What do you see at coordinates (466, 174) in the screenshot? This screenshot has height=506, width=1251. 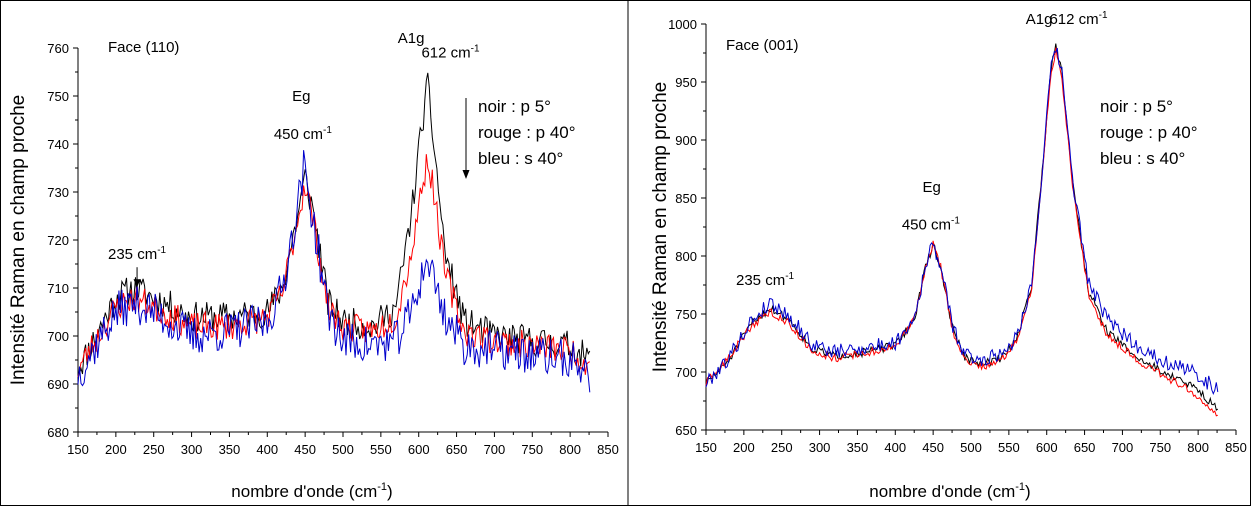 I see `legend-arrowhead` at bounding box center [466, 174].